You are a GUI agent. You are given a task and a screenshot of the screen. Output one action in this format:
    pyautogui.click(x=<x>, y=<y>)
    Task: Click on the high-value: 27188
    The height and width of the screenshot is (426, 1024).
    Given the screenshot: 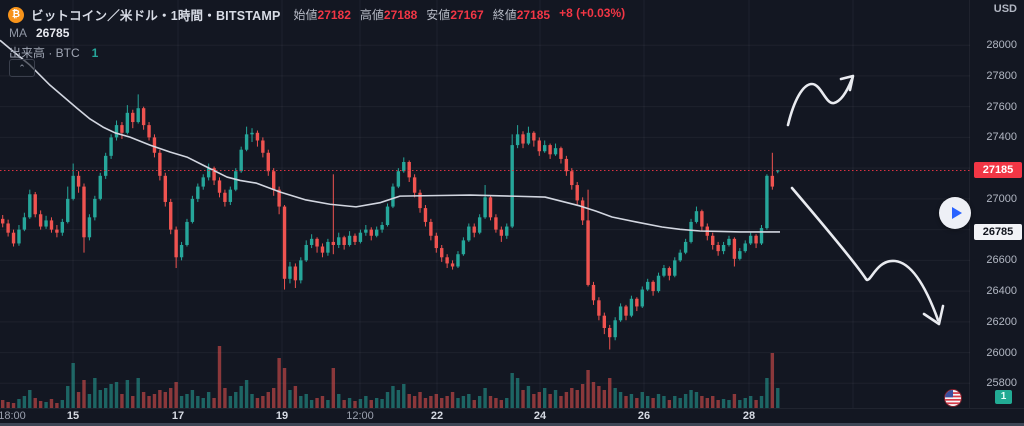 What is the action you would take?
    pyautogui.click(x=400, y=15)
    